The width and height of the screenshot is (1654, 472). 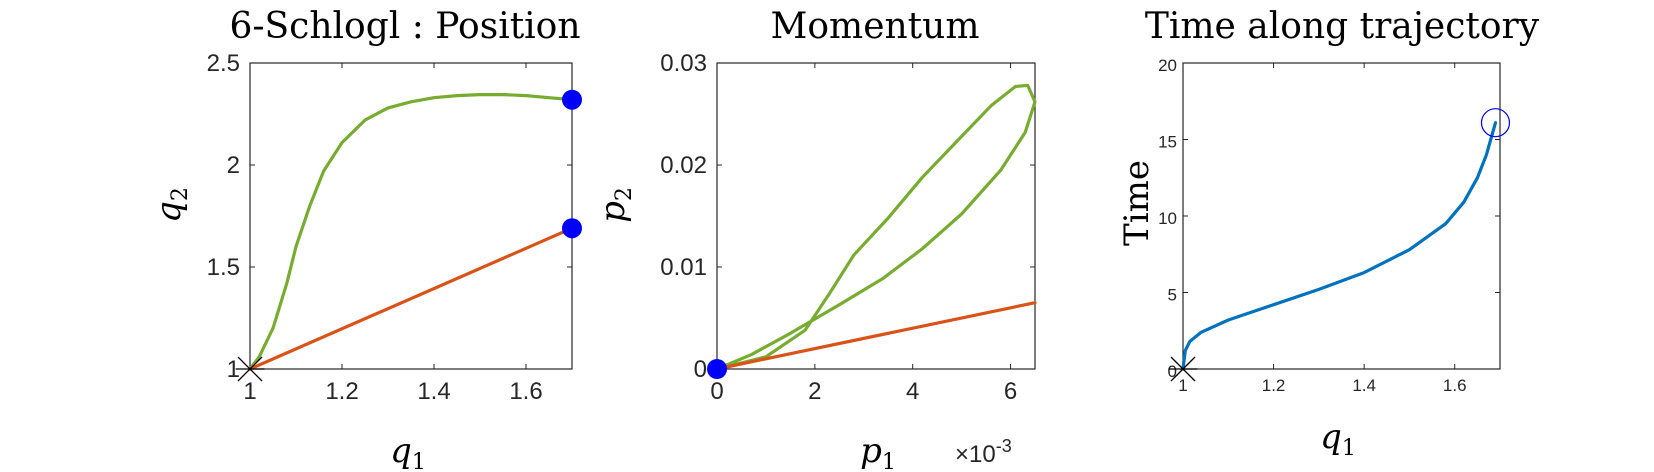 I want to click on xlabel-momentum: p1, so click(x=878, y=451).